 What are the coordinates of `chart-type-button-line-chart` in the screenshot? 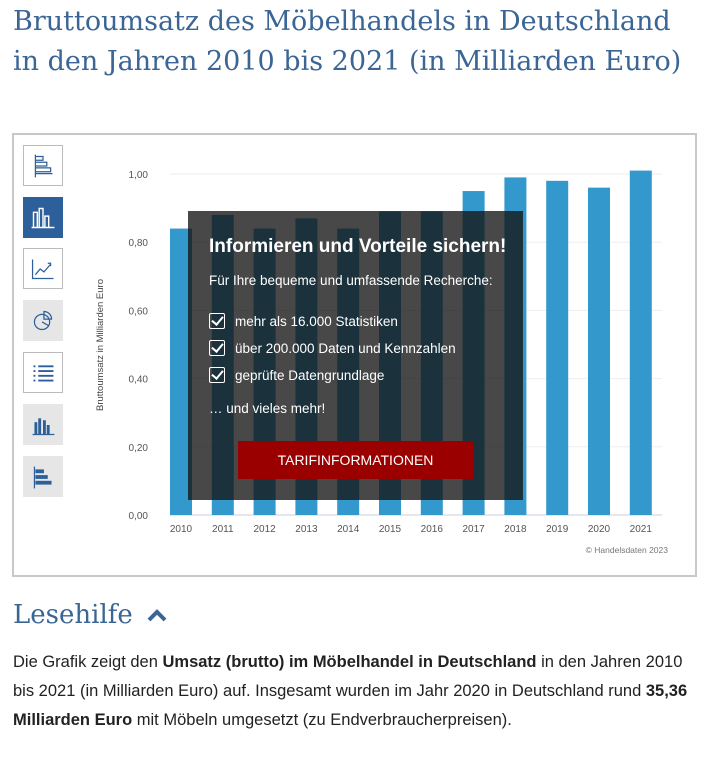 It's located at (43, 268).